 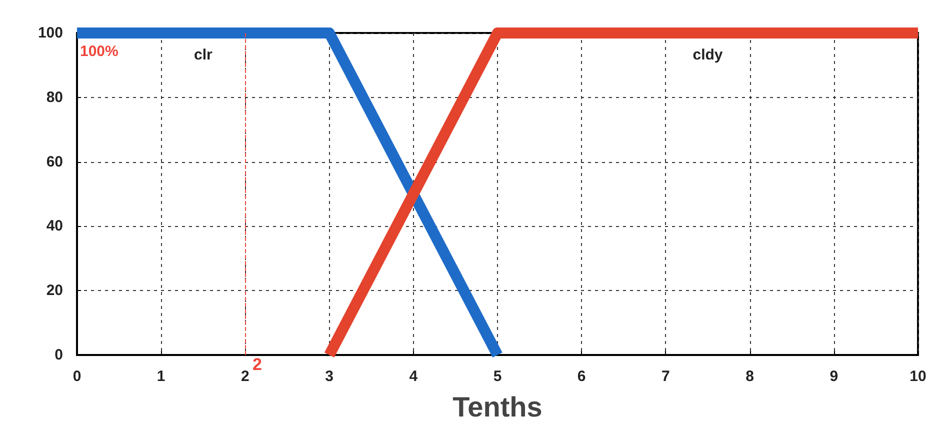 What do you see at coordinates (245, 376) in the screenshot?
I see `x-tick-label: 2` at bounding box center [245, 376].